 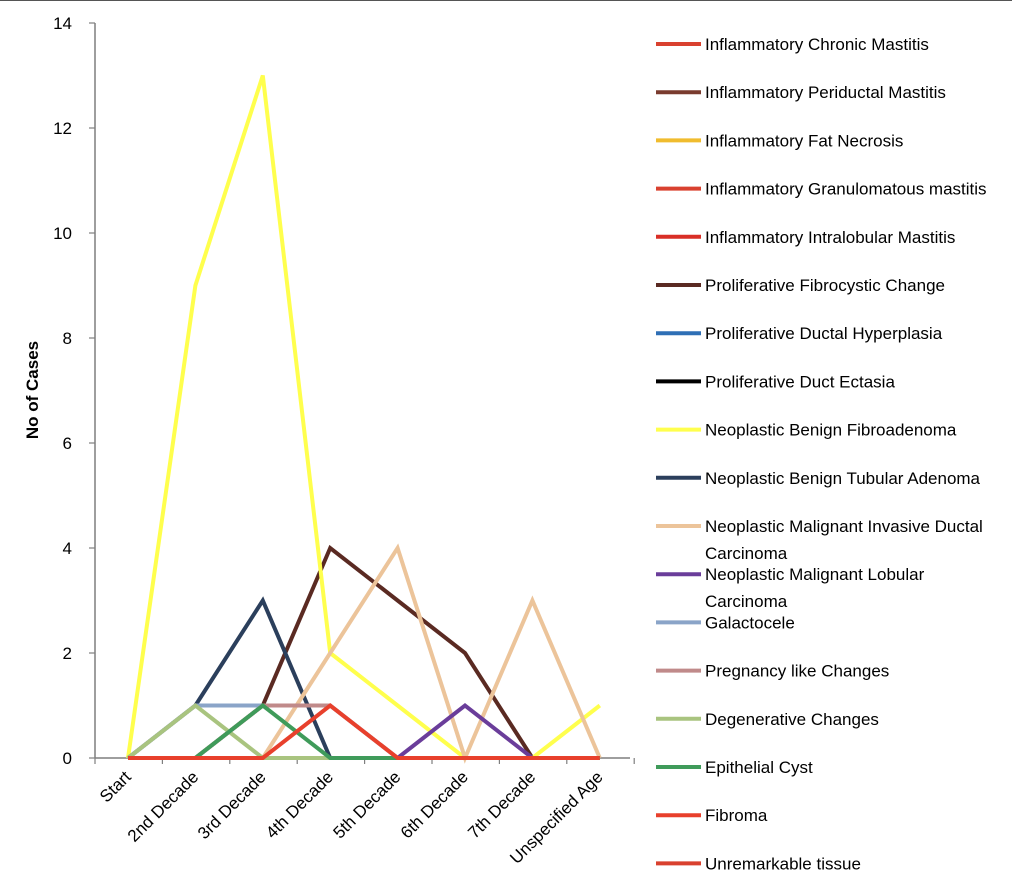 What do you see at coordinates (62, 233) in the screenshot?
I see `y-tick-label: 10` at bounding box center [62, 233].